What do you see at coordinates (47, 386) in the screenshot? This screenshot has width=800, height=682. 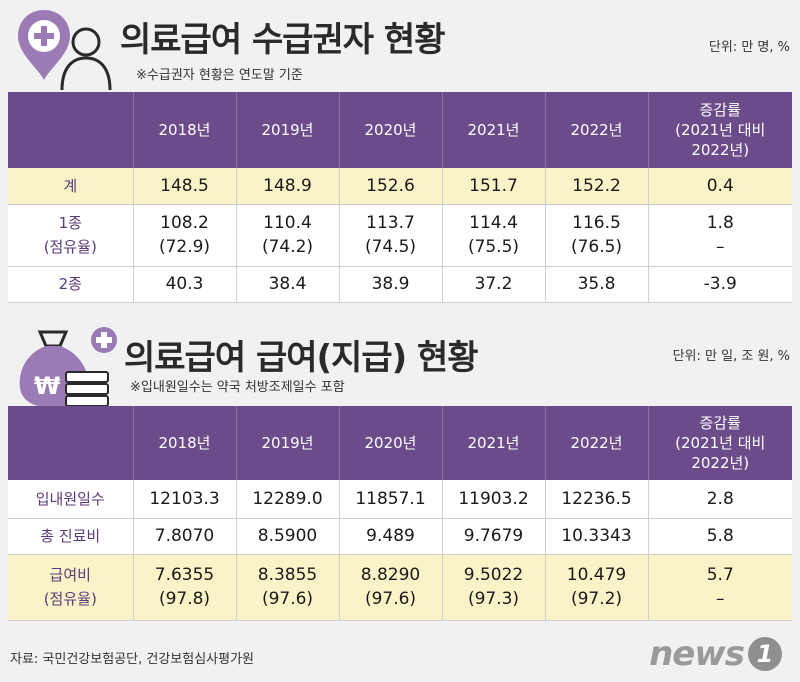 I see `won-symbol: ₩` at bounding box center [47, 386].